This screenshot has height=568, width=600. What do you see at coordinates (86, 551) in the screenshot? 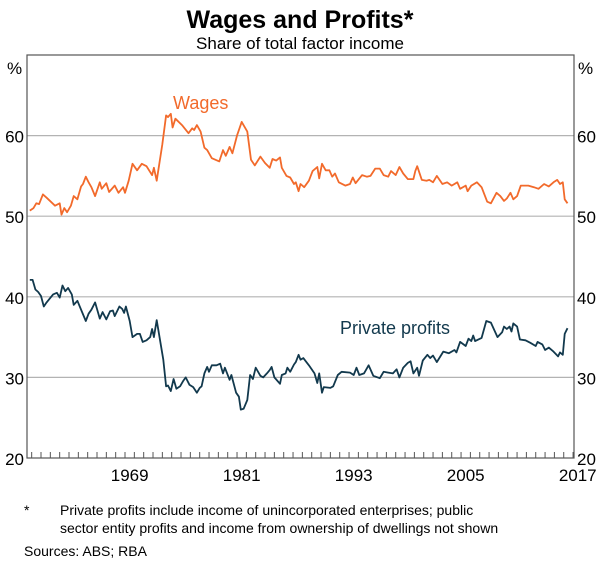
I see `sources: Sources: ABS; RBA` at bounding box center [86, 551].